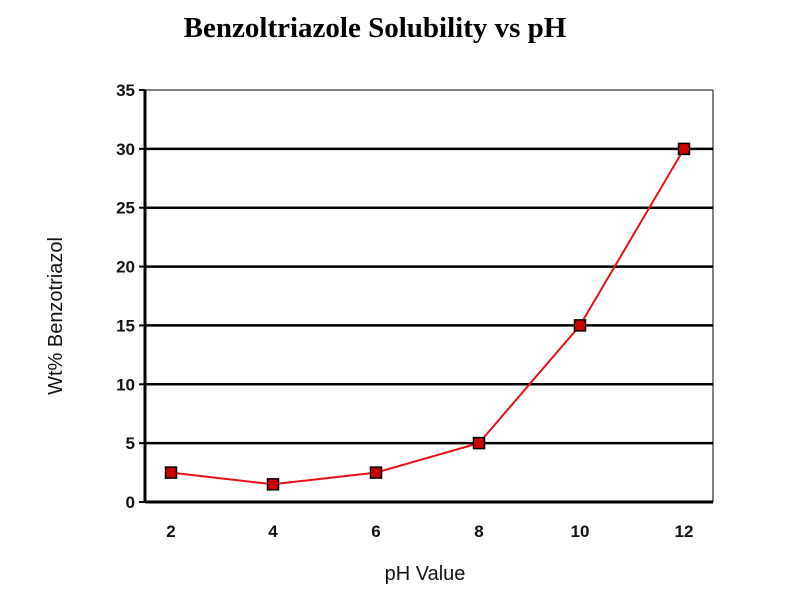  Describe the element at coordinates (429, 531) in the screenshot. I see `x-axis-ticks: 2 4 6 8 10 12` at that location.